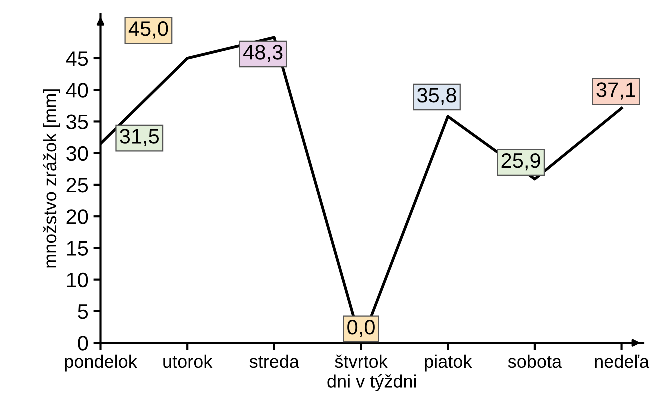 Image resolution: width=650 pixels, height=406 pixels. Describe the element at coordinates (77, 59) in the screenshot. I see `y-tick-label: 45` at that location.